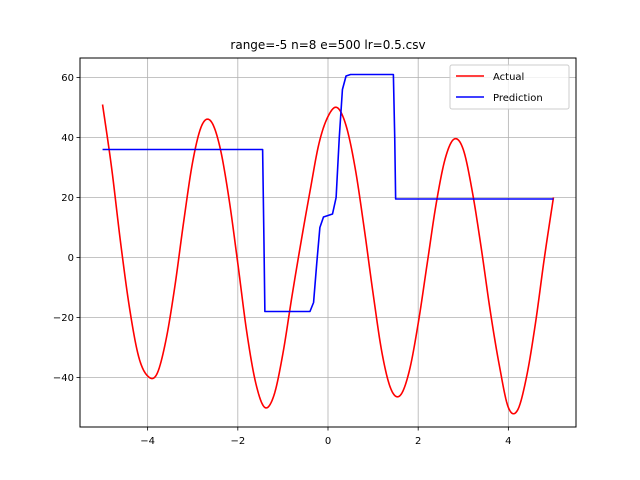 This screenshot has height=480, width=640. Describe the element at coordinates (66, 228) in the screenshot. I see `y-axis: −40 −20 0 20 40 60` at that location.